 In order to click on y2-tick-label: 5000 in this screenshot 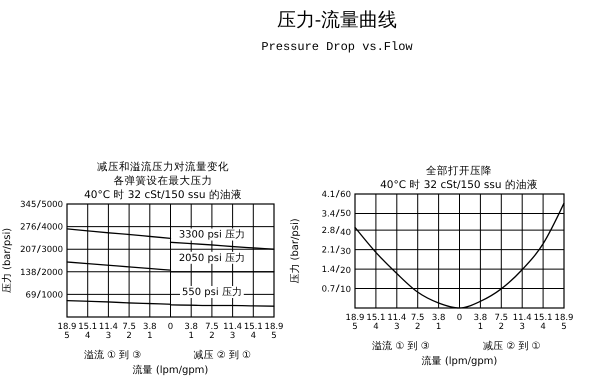, I will do `click(52, 205)`.